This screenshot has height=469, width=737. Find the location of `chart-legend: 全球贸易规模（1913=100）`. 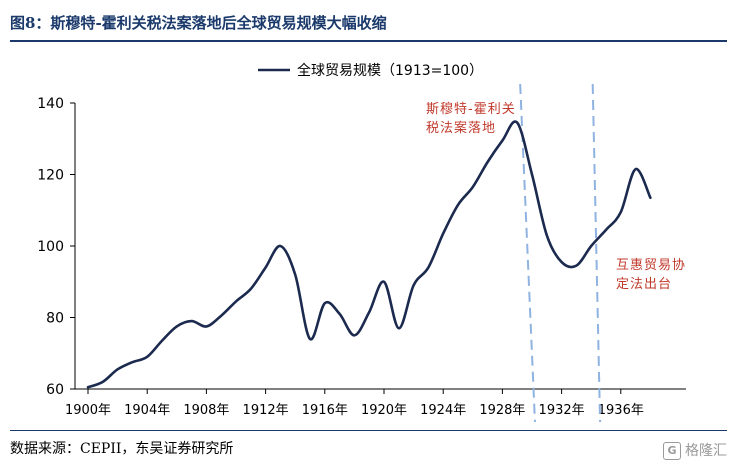

chart-legend: 全球贸易规模（1913=100） is located at coordinates (370, 70).